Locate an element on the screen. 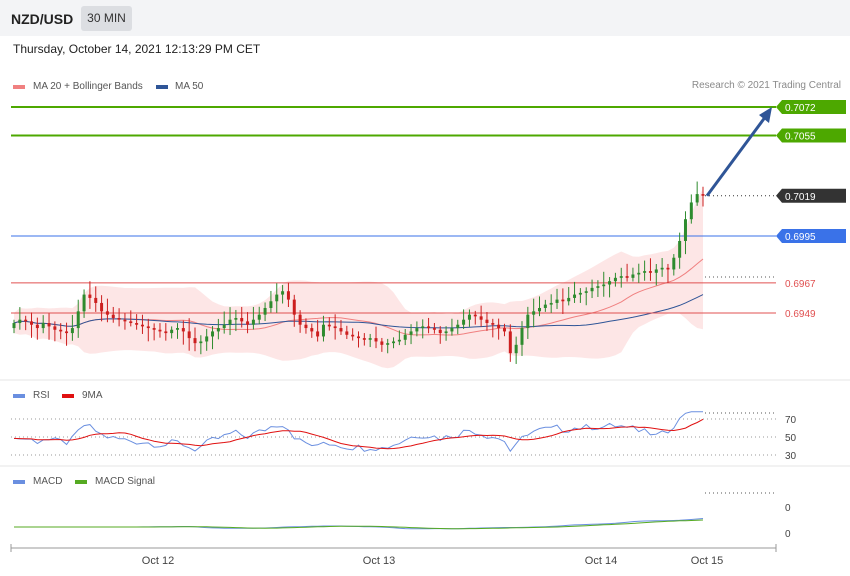 This screenshot has width=850, height=576. legend-macd-signal-label: MACD Signal is located at coordinates (125, 481).